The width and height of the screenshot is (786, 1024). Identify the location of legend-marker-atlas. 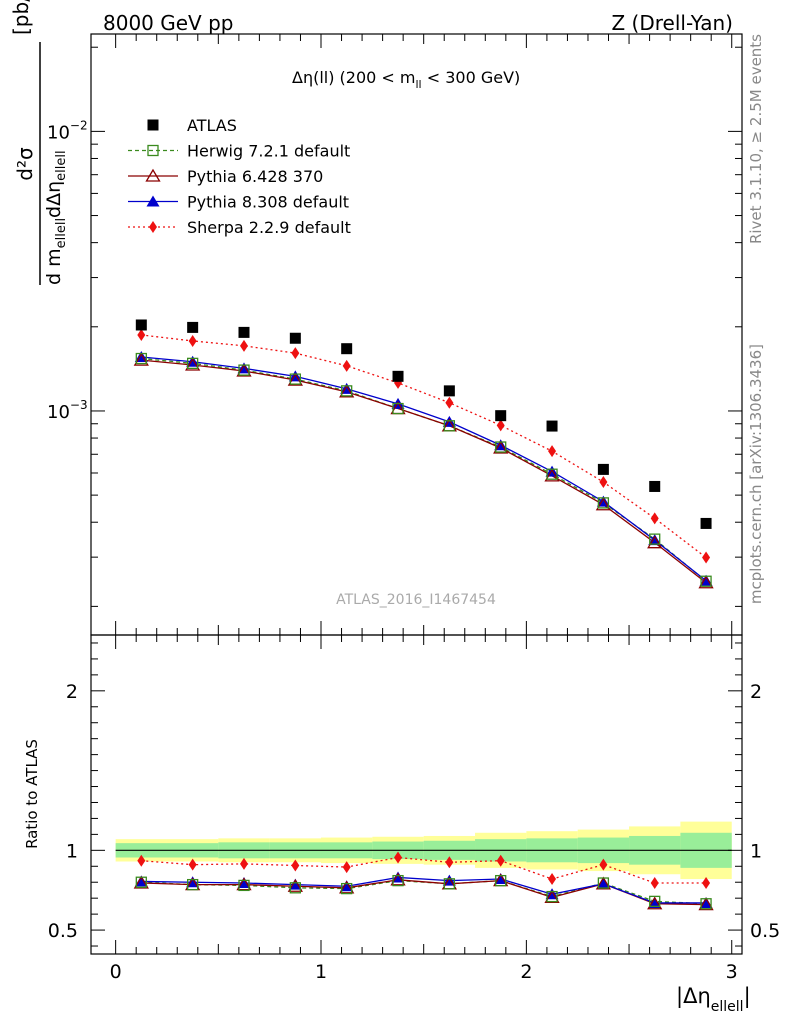
(153, 125).